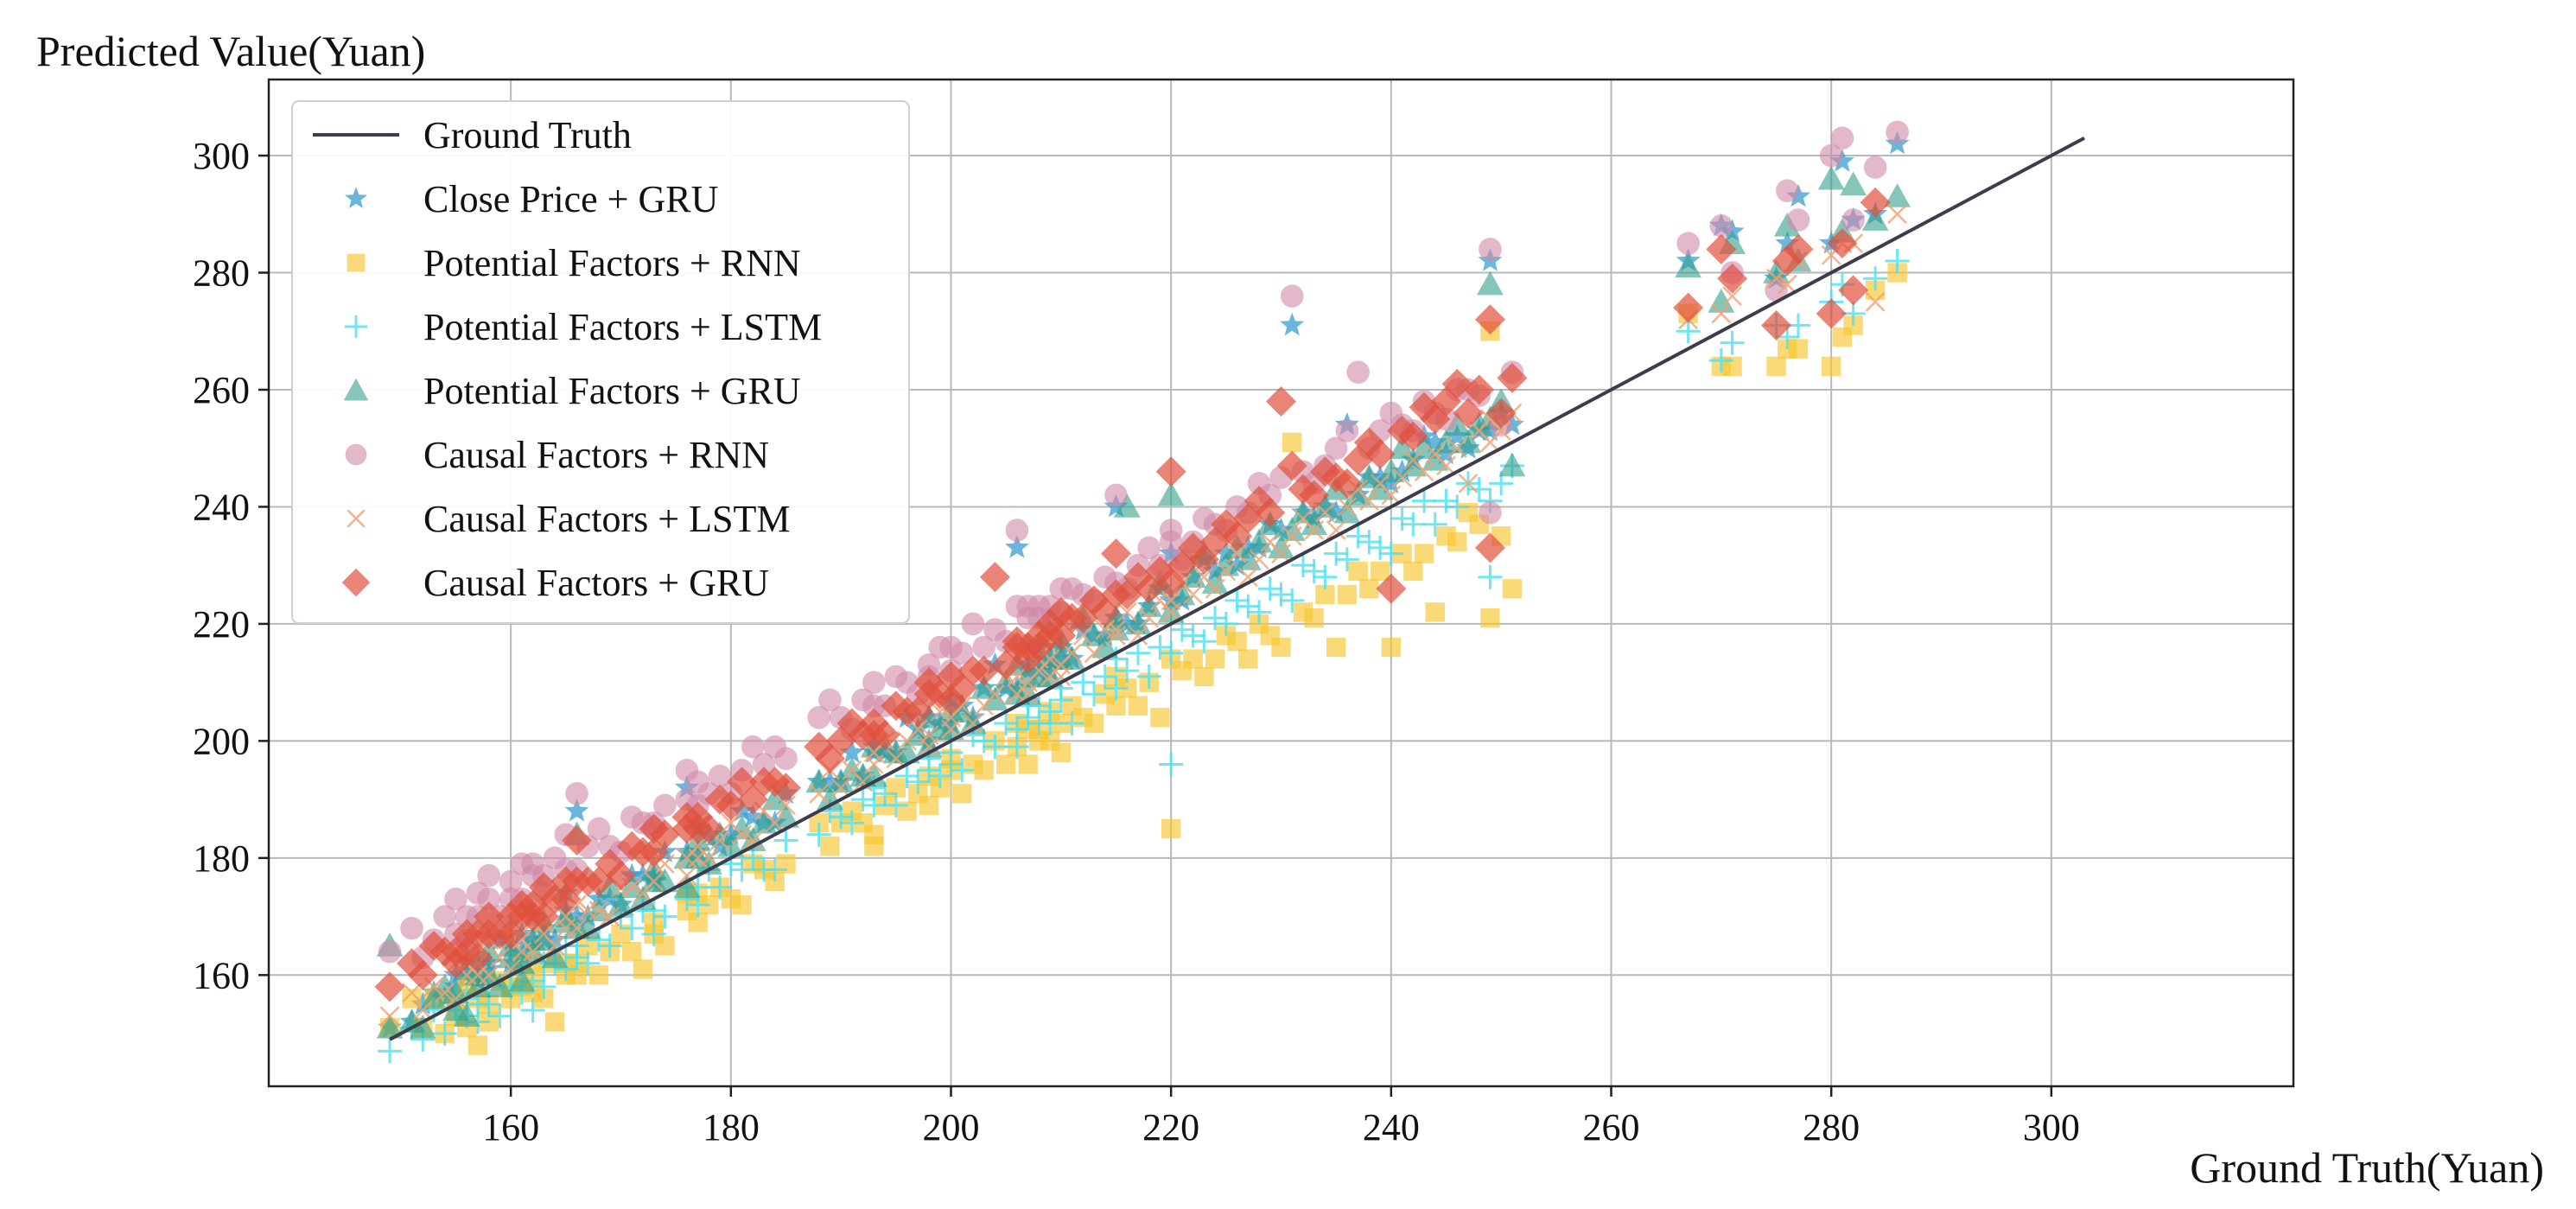  Describe the element at coordinates (572, 391) in the screenshot. I see `legend-item-pf_gru: Potential Factors + GRU` at that location.